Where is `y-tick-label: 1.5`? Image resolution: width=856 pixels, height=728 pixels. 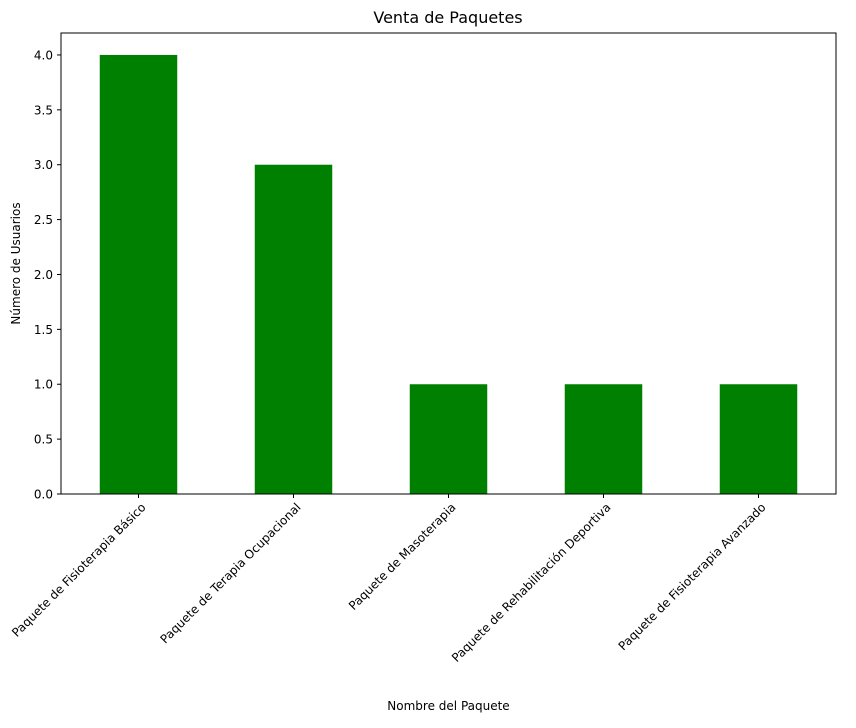
y-tick-label: 1.5 is located at coordinates (43, 330).